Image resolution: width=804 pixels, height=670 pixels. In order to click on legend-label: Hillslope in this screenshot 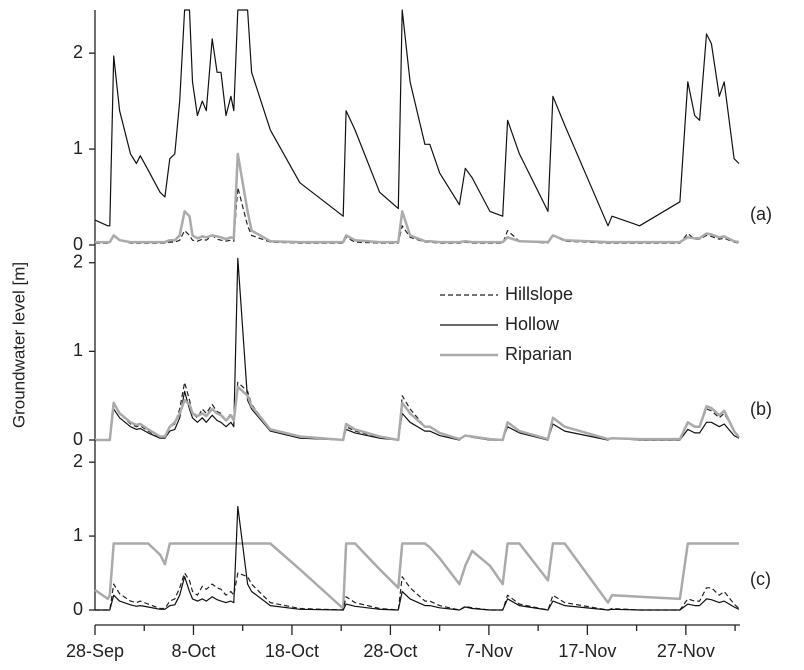, I will do `click(539, 294)`.